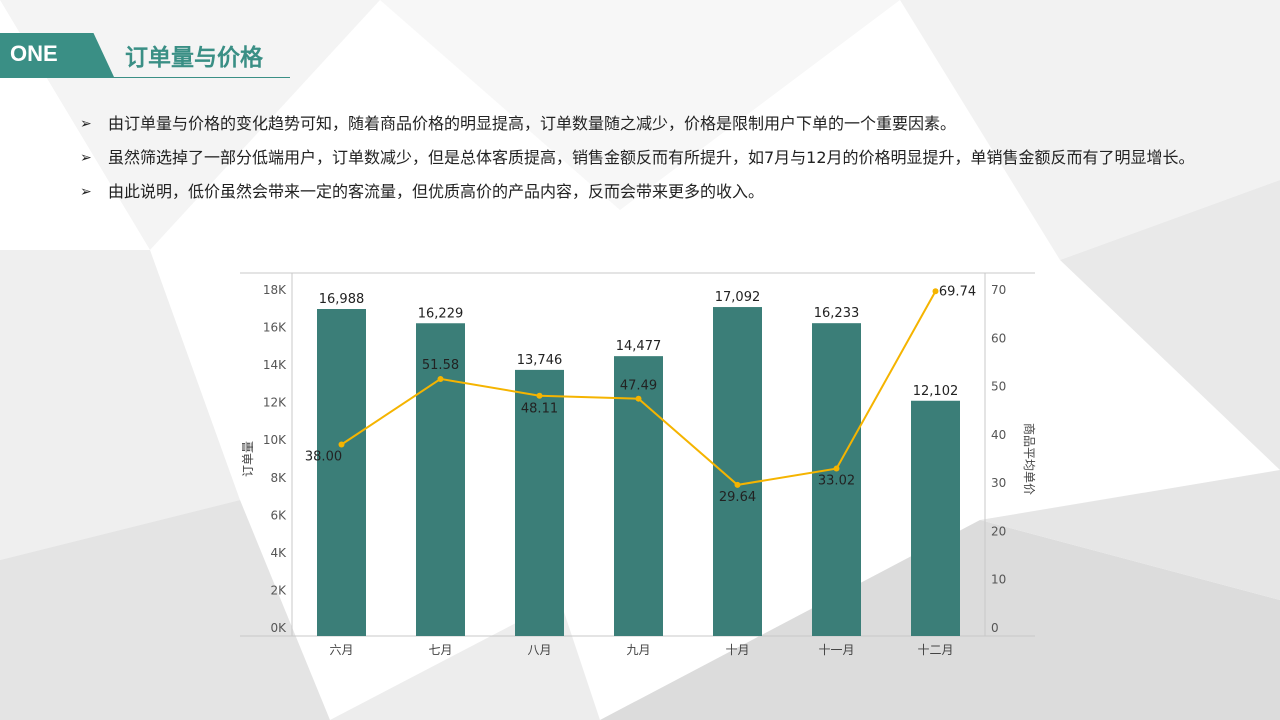  What do you see at coordinates (278, 515) in the screenshot?
I see `y-tick-label: 6K` at bounding box center [278, 515].